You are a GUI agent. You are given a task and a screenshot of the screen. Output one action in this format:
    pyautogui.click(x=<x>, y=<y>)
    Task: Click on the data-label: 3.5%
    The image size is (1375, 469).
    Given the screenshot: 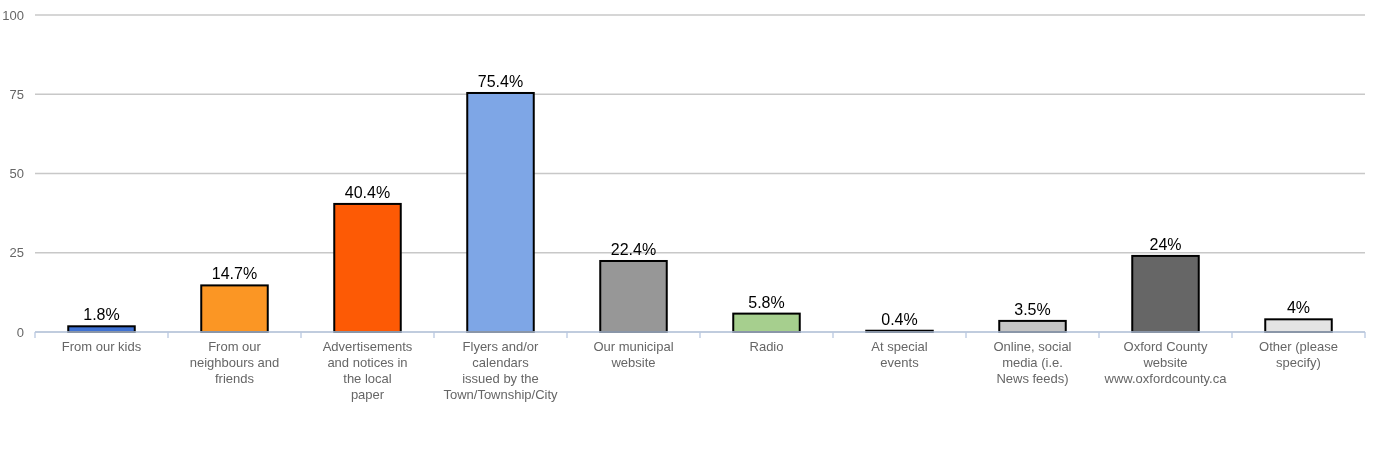 What is the action you would take?
    pyautogui.click(x=1032, y=309)
    